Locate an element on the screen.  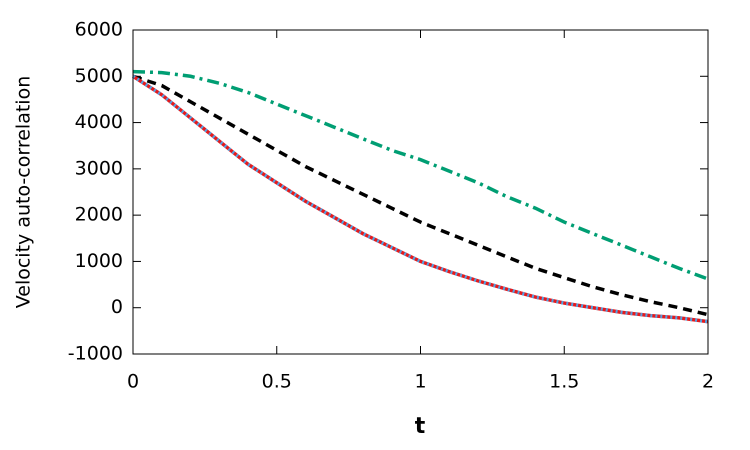
x-axis-label: t is located at coordinates (420, 426).